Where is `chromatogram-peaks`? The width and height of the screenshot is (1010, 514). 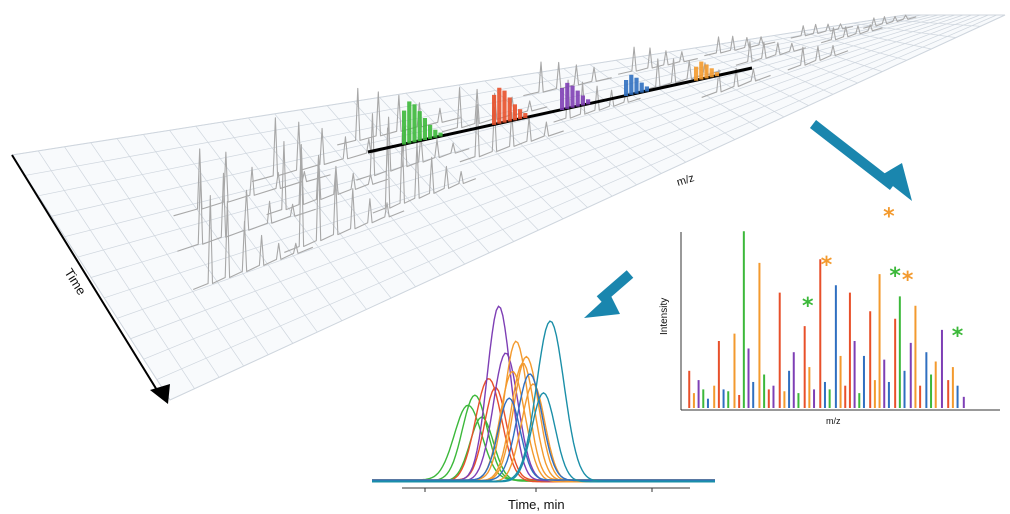
chromatogram-peaks is located at coordinates (543, 394).